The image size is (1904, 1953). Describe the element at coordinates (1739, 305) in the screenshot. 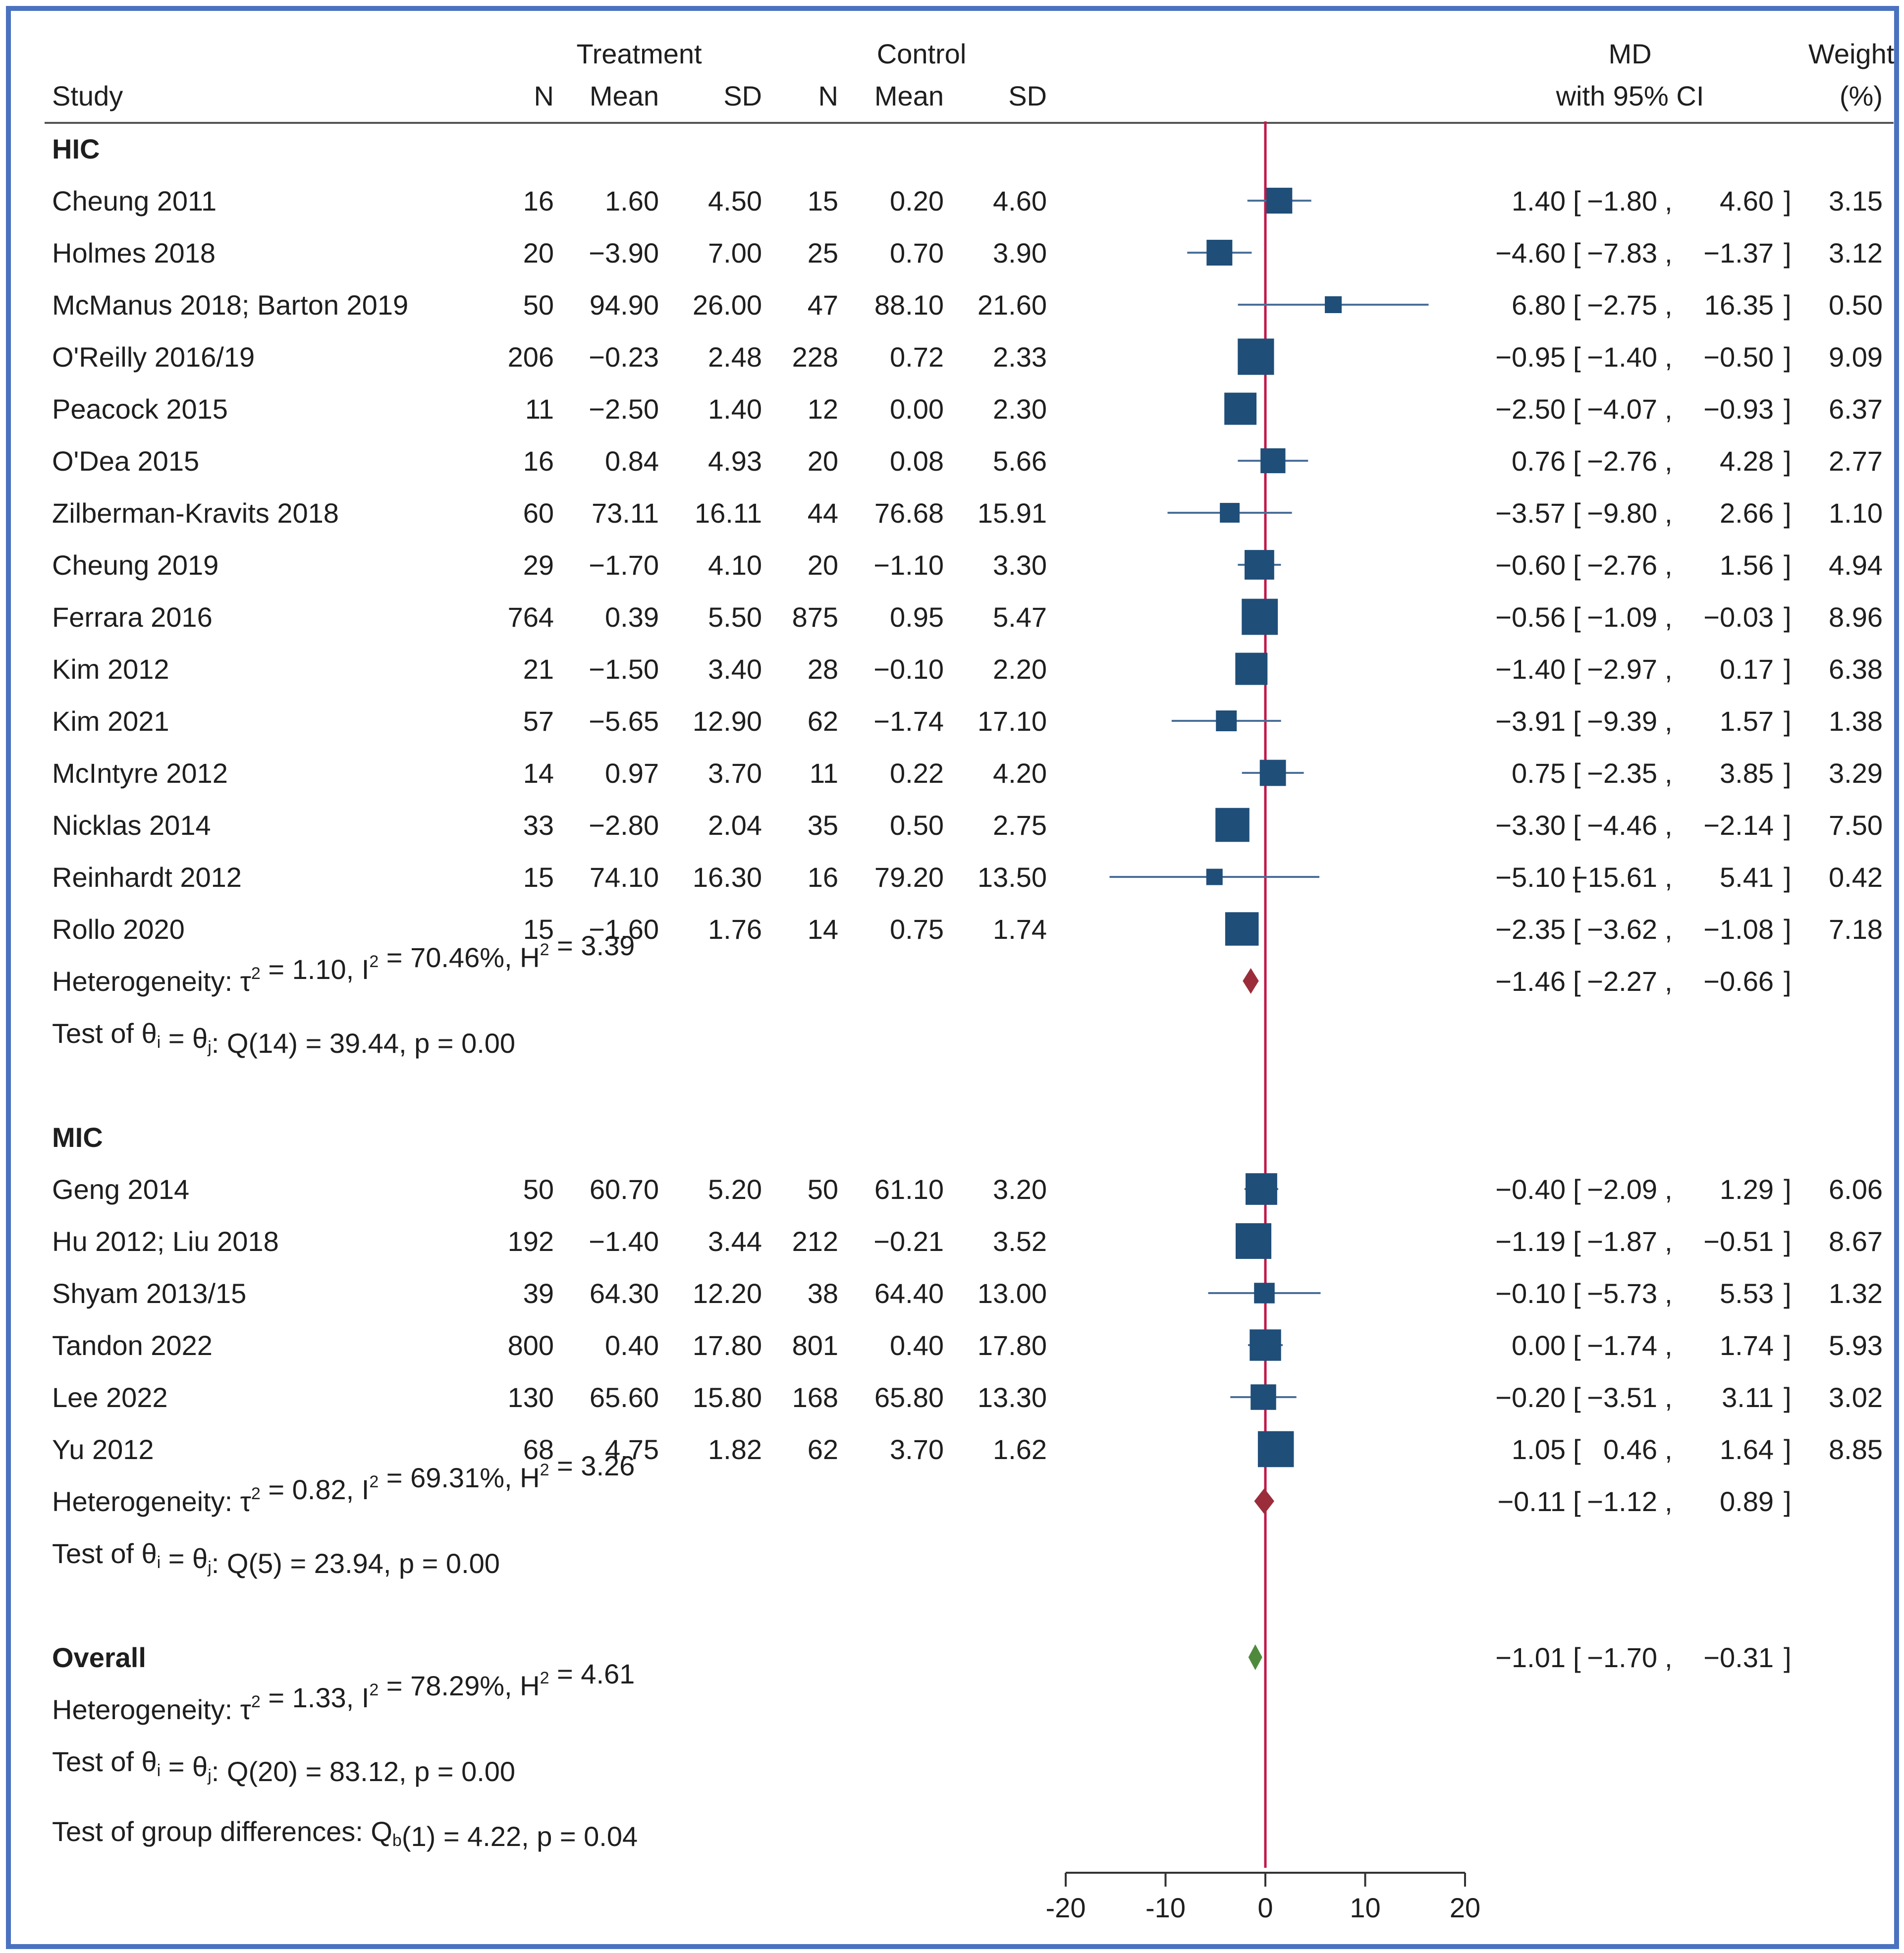

I see `study-0-2-ci-upper: 16.35` at that location.